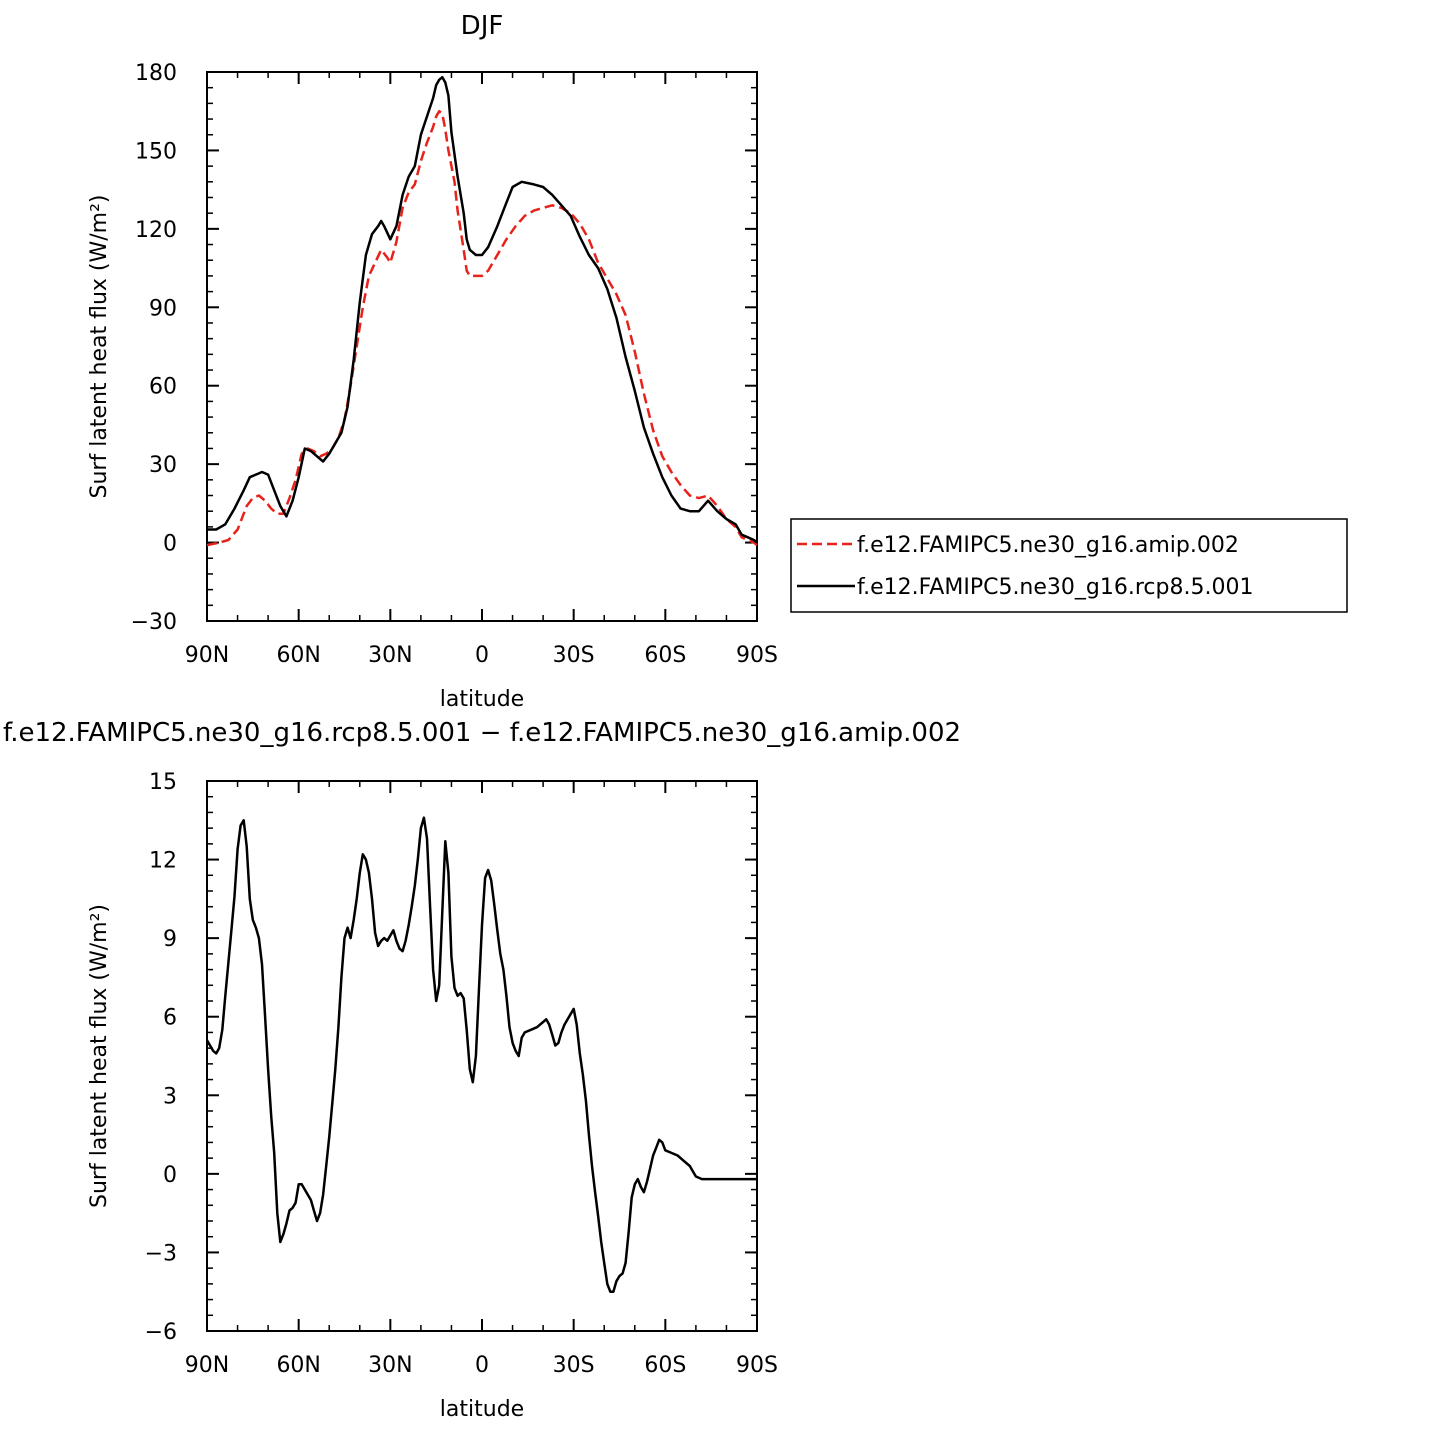  I want to click on y-tick-label: 15, so click(163, 782).